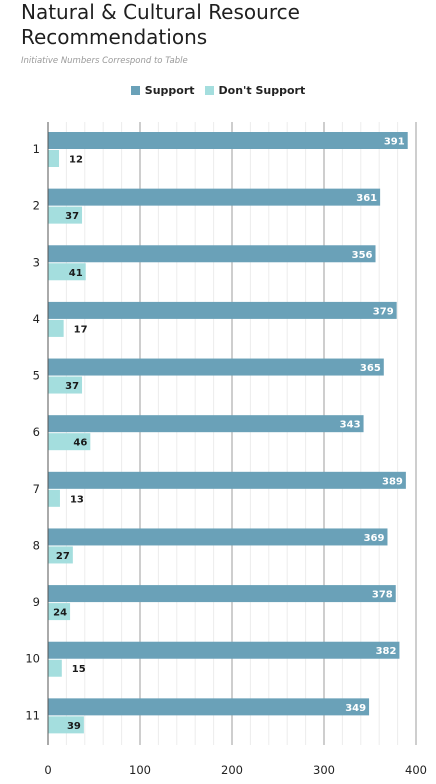 This screenshot has width=436, height=784. I want to click on x-tick-label: 400, so click(416, 770).